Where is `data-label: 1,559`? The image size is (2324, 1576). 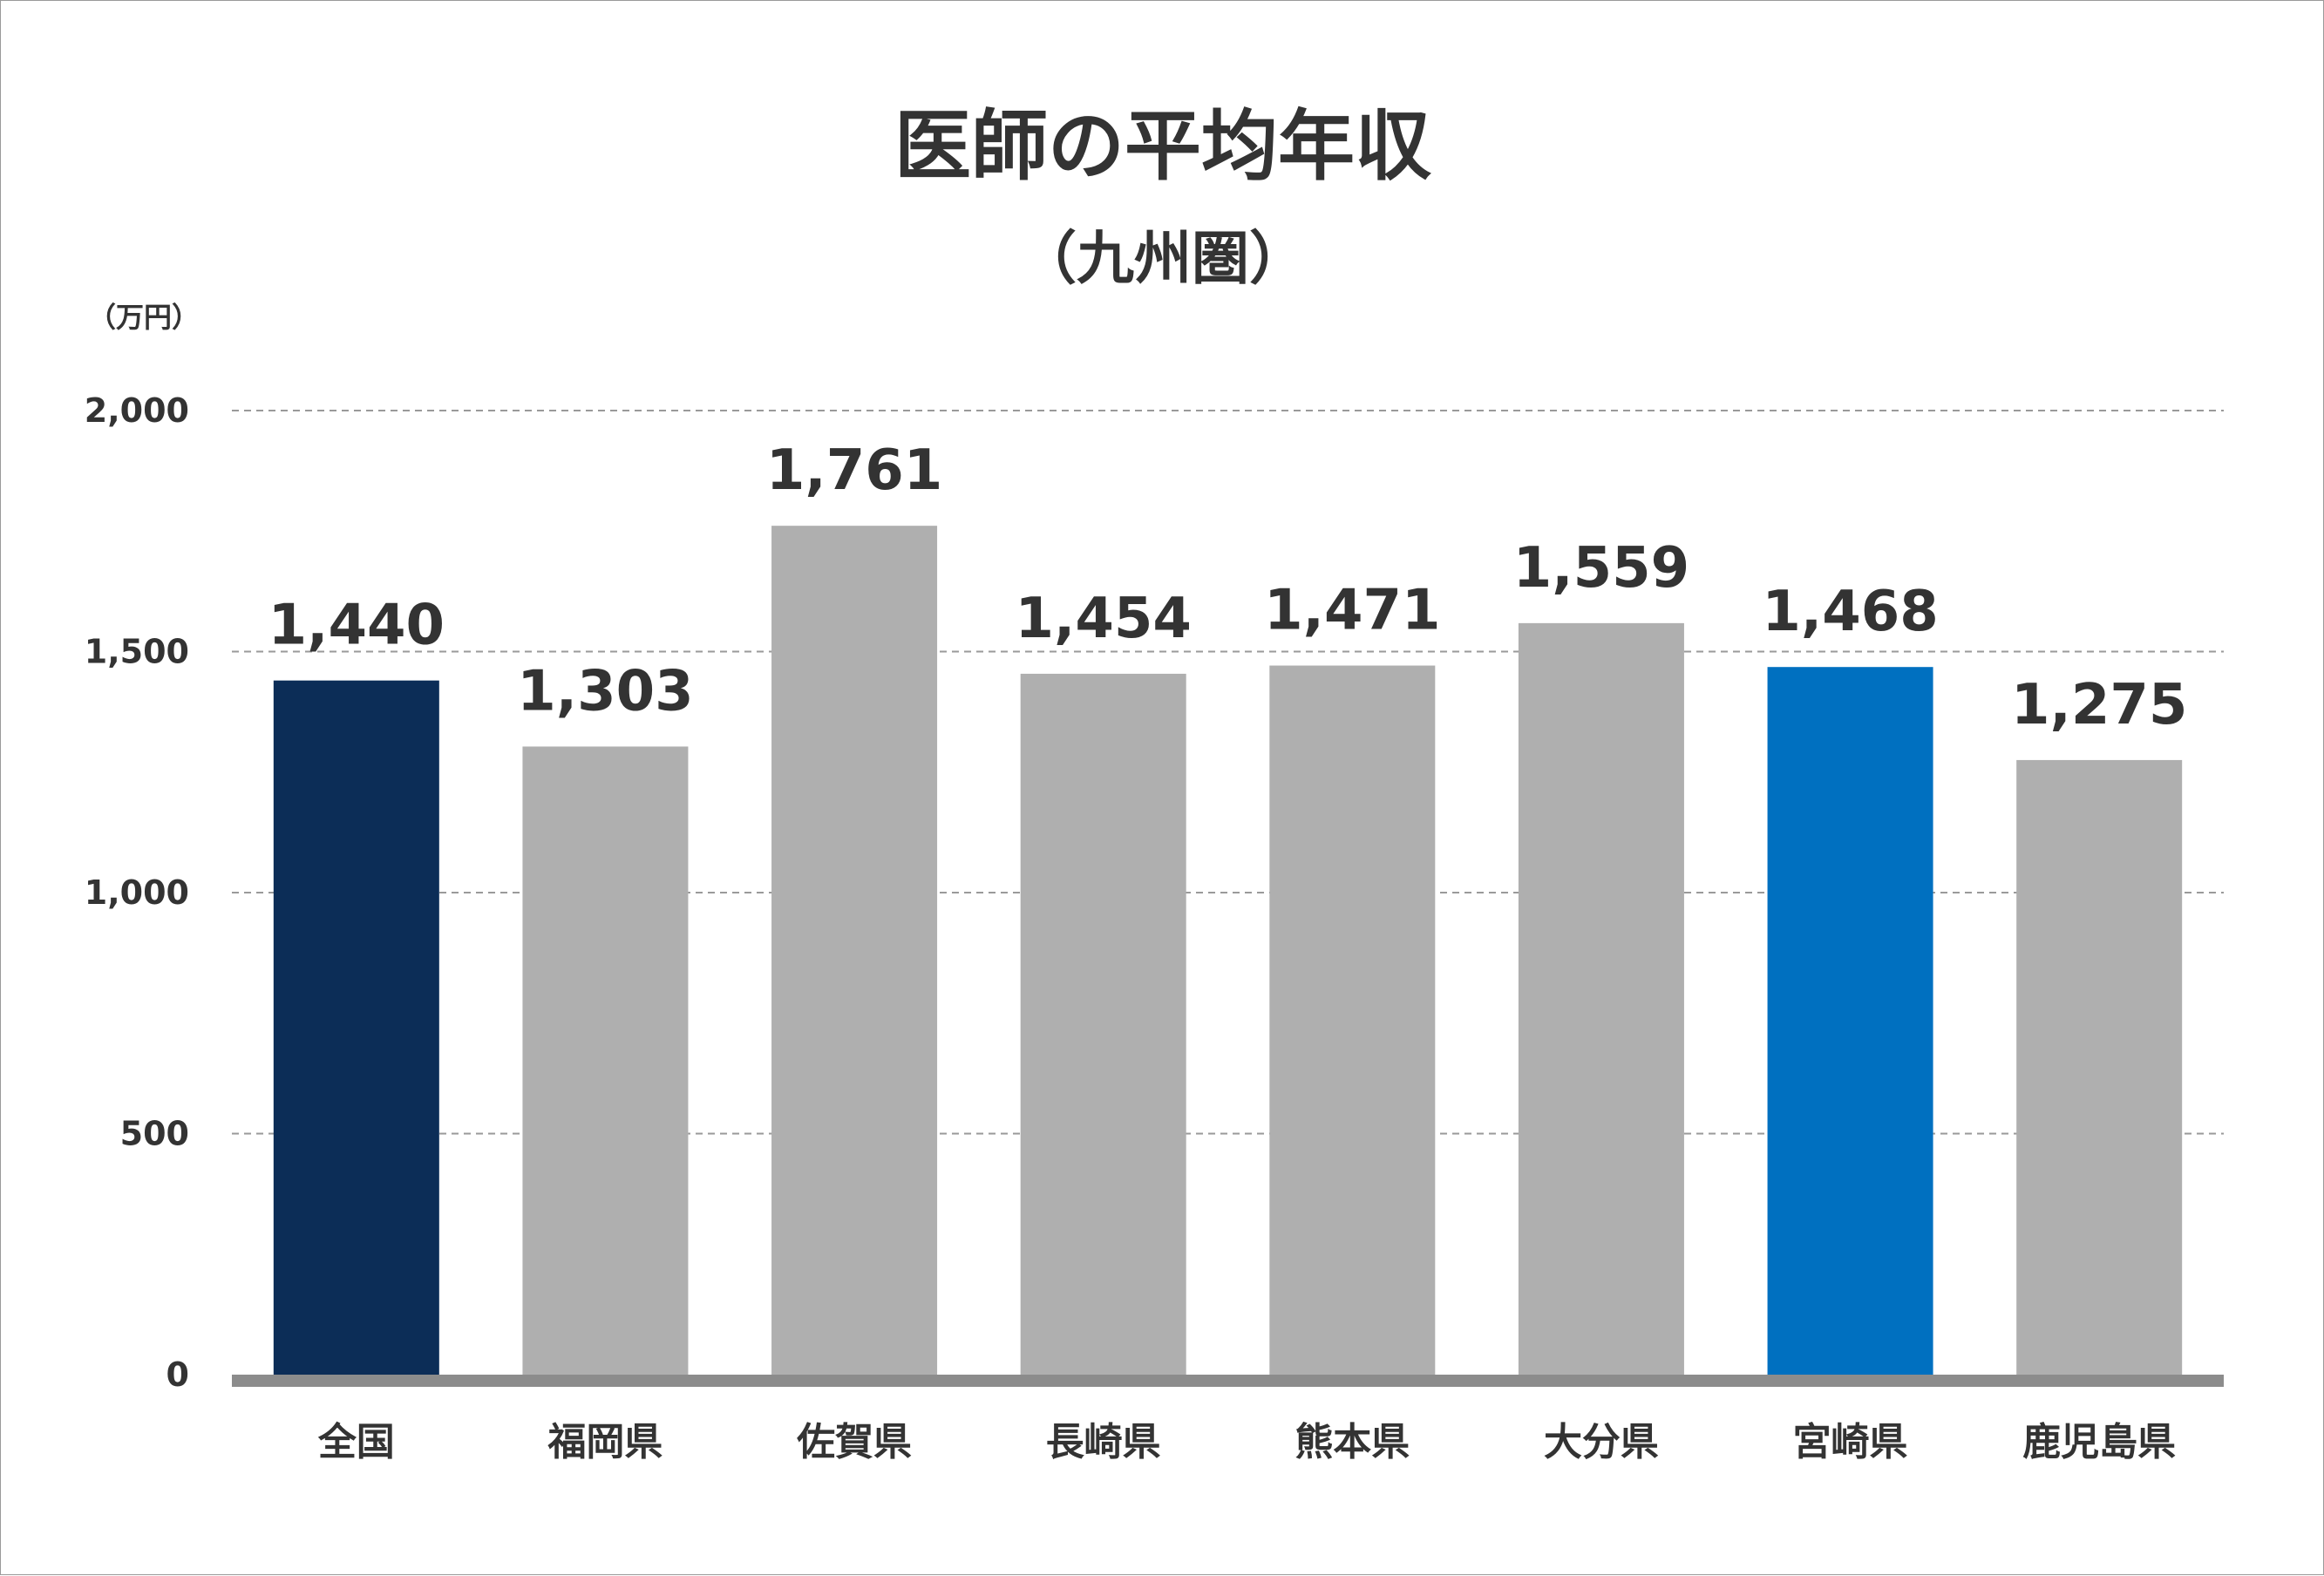 data-label: 1,559 is located at coordinates (1601, 569).